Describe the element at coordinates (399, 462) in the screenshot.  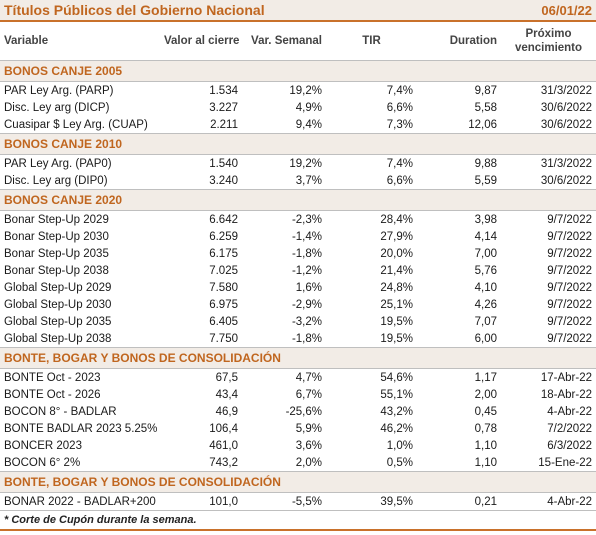
I see `cell-tir: 0,5%` at that location.